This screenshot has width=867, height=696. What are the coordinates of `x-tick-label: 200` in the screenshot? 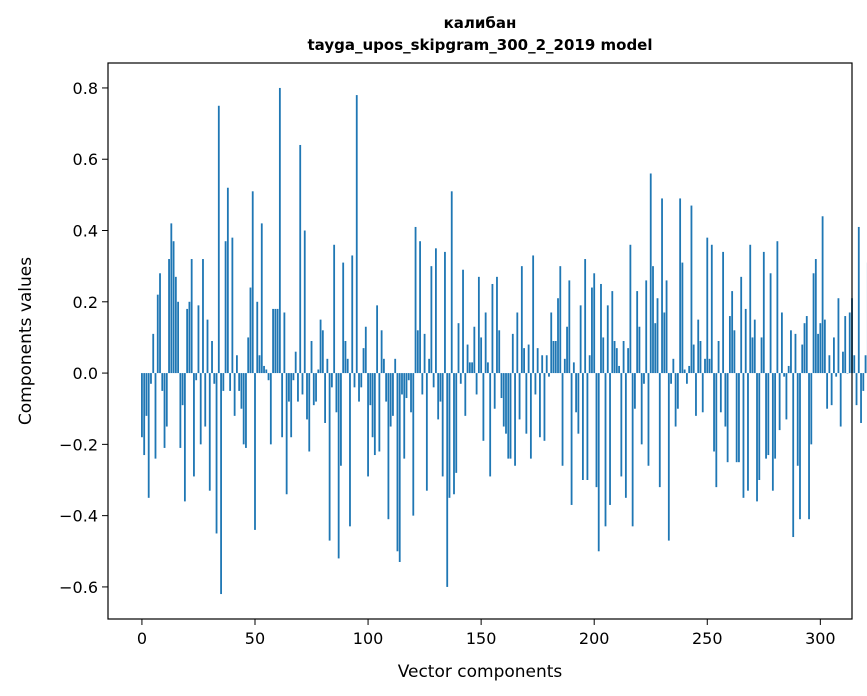 It's located at (594, 638).